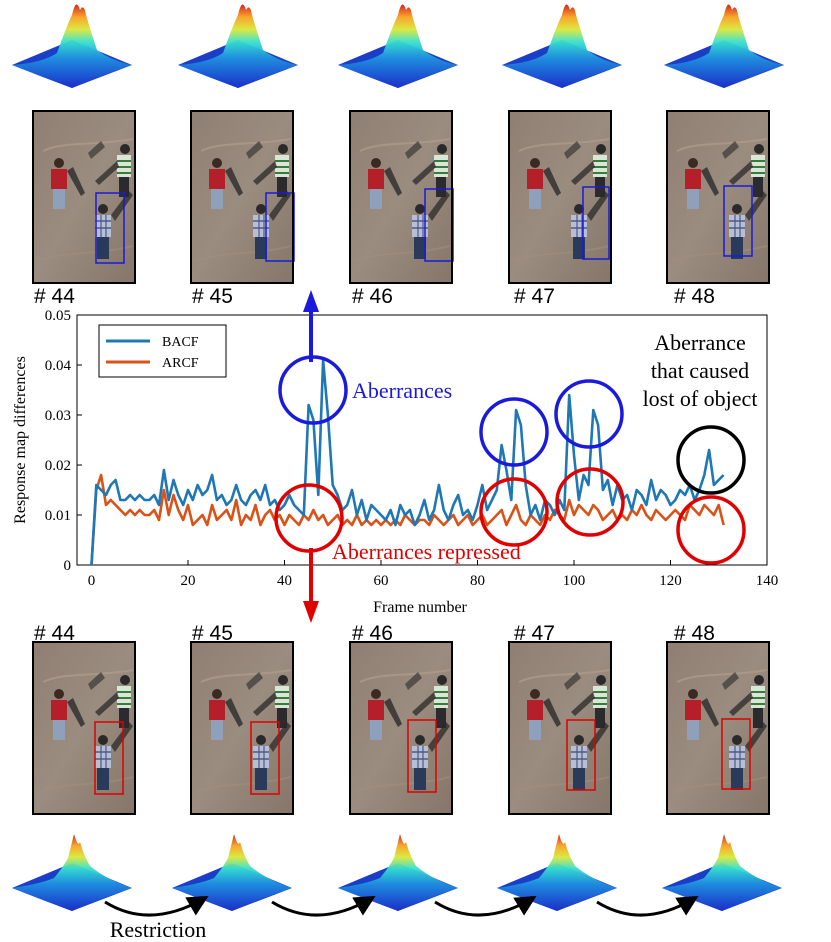 The image size is (831, 942). What do you see at coordinates (180, 363) in the screenshot?
I see `legend-label-arcf: ARCF` at bounding box center [180, 363].